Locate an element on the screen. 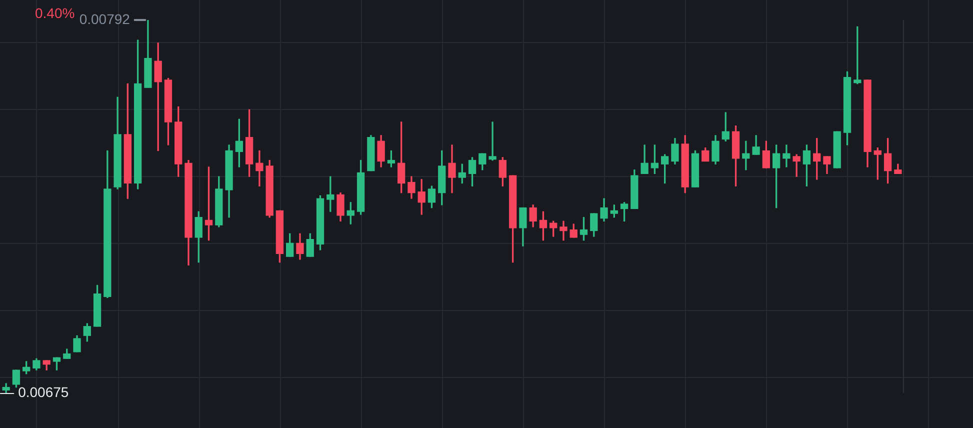  annotation: 0.00792 is located at coordinates (104, 18).